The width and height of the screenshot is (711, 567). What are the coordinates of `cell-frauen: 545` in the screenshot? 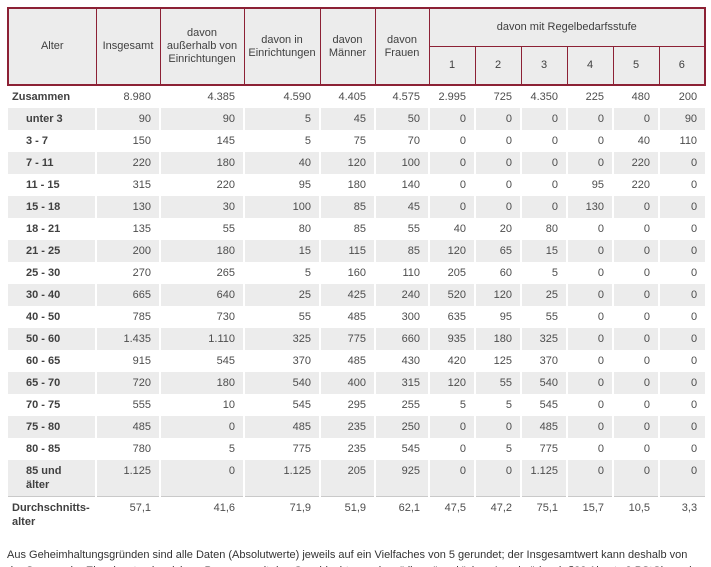 It's located at (401, 449).